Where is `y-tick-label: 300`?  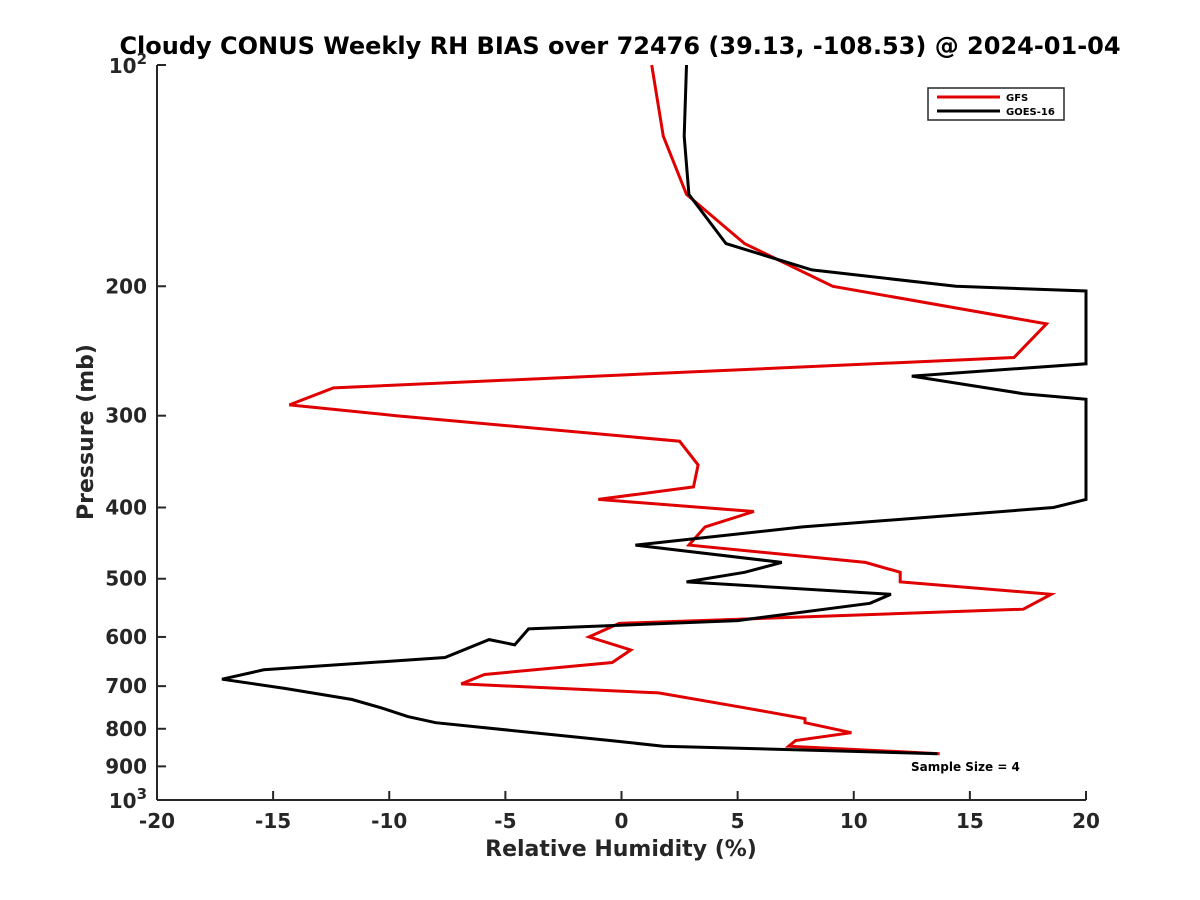
y-tick-label: 300 is located at coordinates (126, 416).